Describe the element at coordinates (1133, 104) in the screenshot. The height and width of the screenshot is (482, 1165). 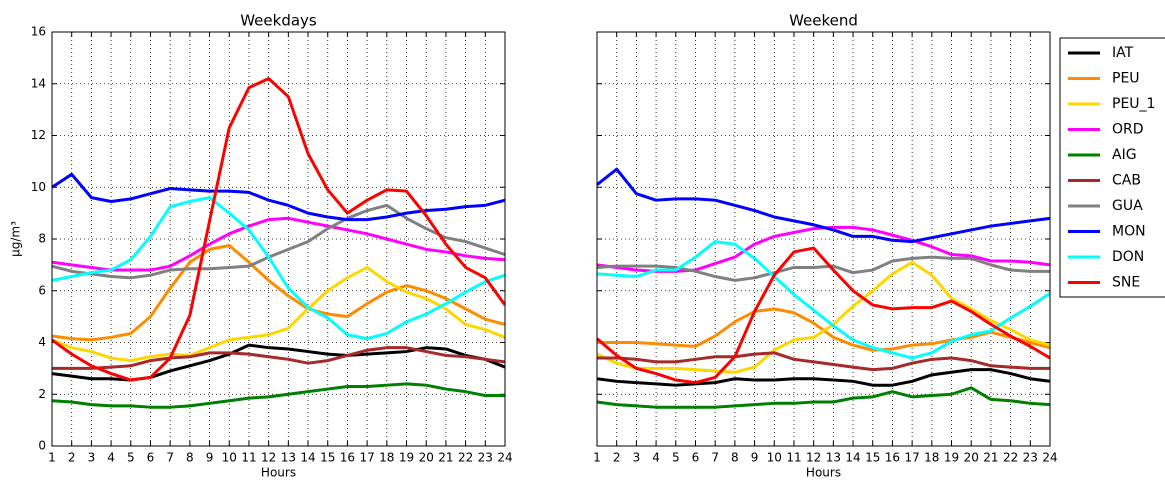
I see `legend-label: PEU_1` at that location.